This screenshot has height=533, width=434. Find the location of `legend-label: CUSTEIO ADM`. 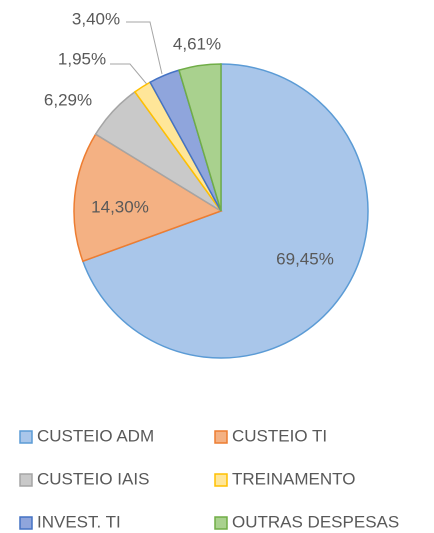

legend-label: CUSTEIO ADM is located at coordinates (95, 435).